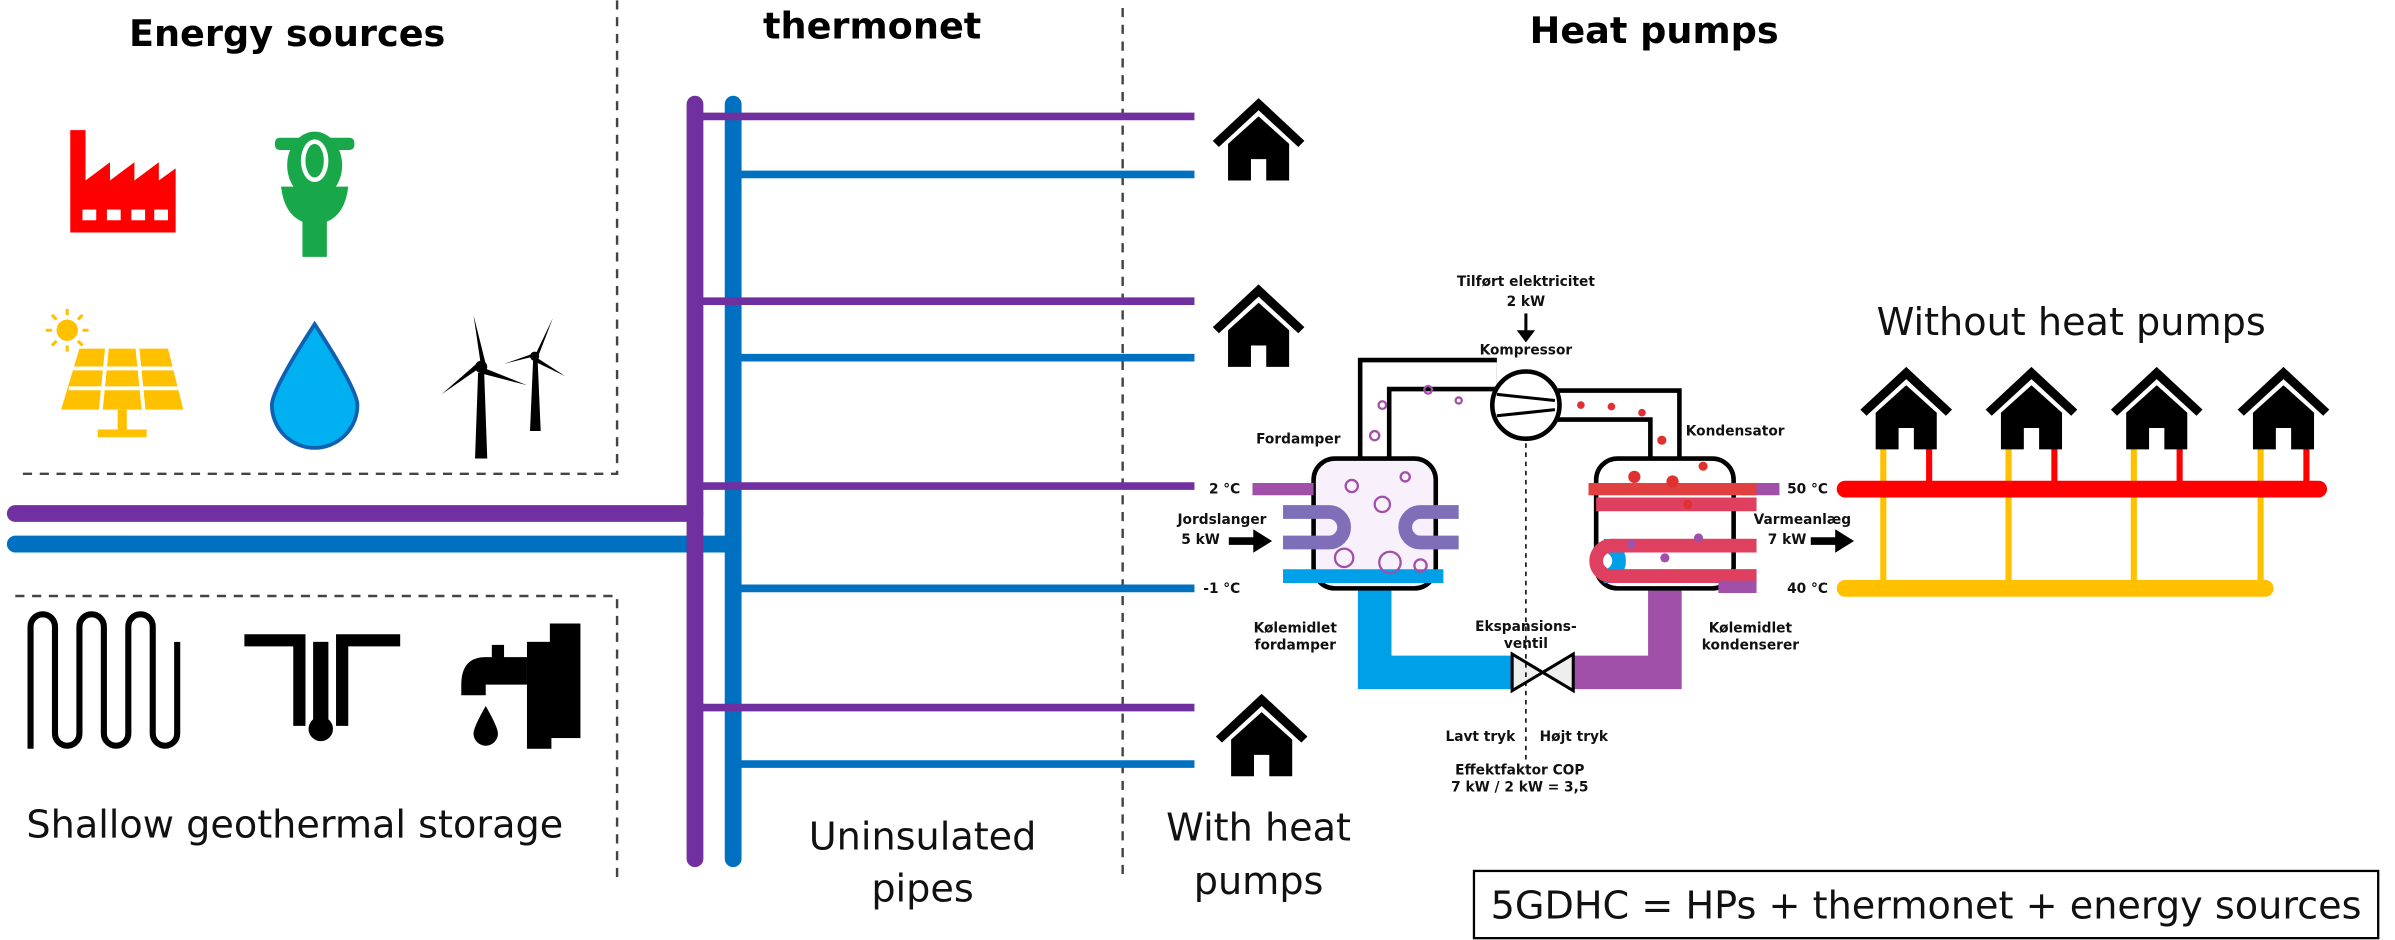 The height and width of the screenshot is (940, 2395). Describe the element at coordinates (1750, 645) in the screenshot. I see `hp-label: kondenserer` at that location.